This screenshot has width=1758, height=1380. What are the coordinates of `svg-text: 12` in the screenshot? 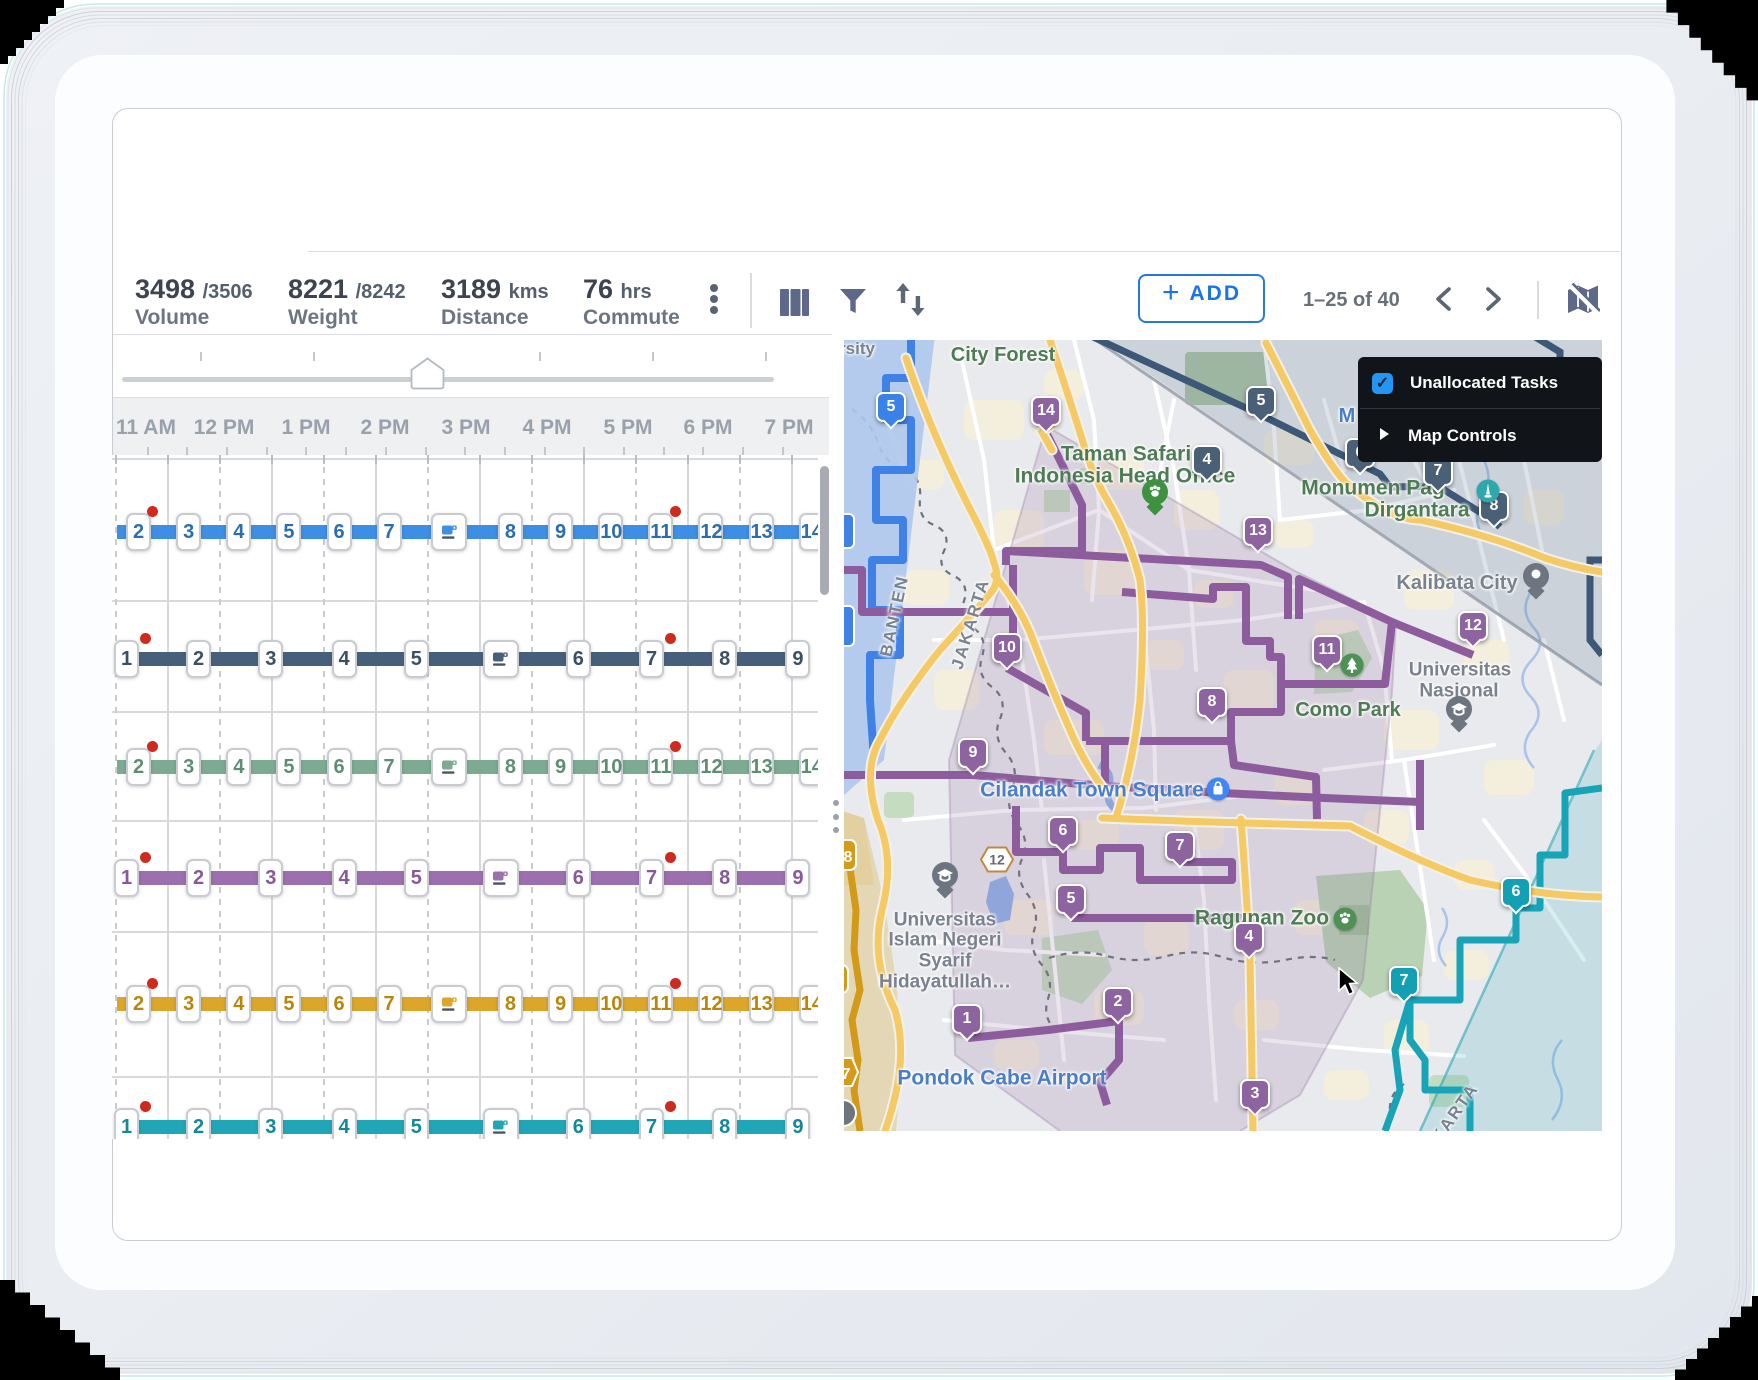 It's located at (997, 860).